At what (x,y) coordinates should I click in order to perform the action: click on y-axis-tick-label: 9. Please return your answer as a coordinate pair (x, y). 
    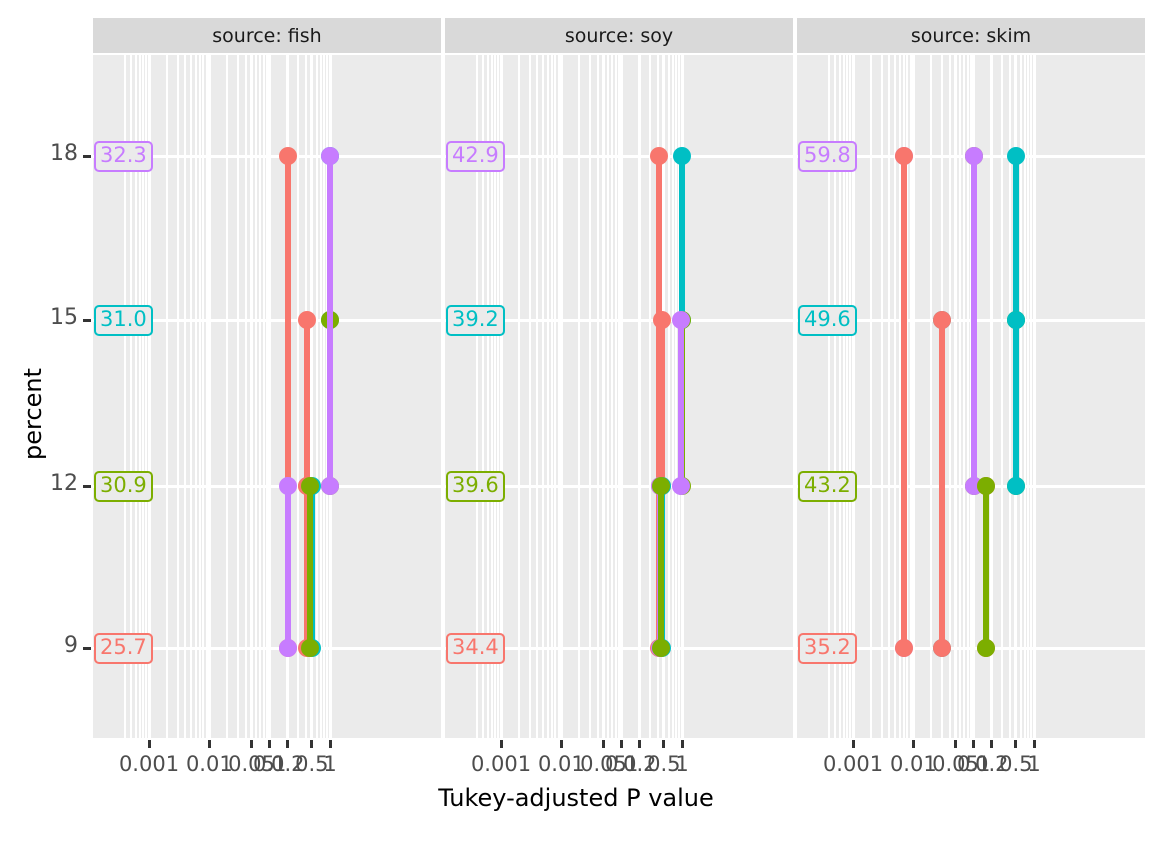
    Looking at the image, I should click on (71, 645).